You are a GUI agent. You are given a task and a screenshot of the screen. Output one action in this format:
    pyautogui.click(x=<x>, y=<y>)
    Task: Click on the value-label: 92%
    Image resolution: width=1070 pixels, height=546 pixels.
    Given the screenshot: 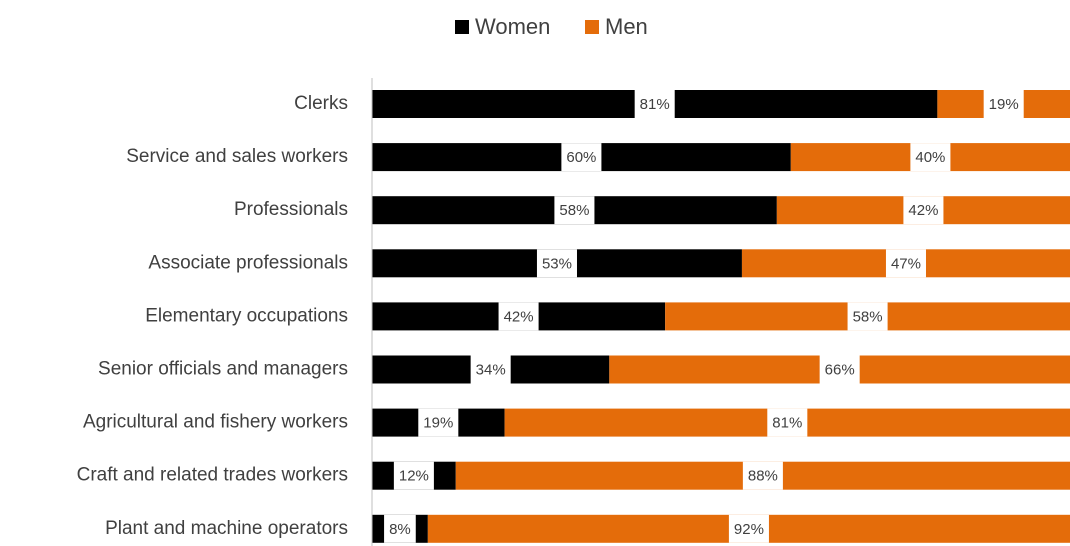 What is the action you would take?
    pyautogui.click(x=749, y=529)
    